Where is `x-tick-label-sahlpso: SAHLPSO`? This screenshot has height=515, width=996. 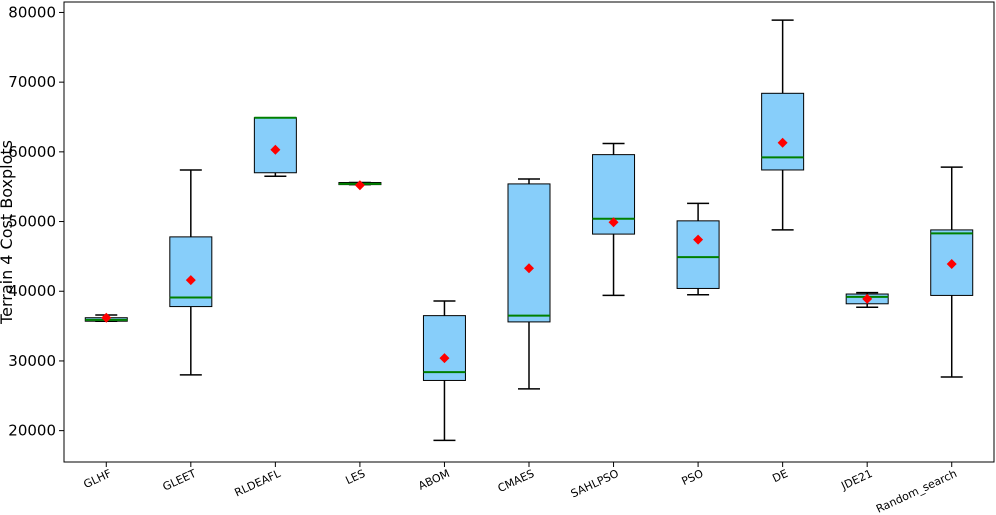
x-tick-label-sahlpso: SAHLPSO is located at coordinates (595, 484).